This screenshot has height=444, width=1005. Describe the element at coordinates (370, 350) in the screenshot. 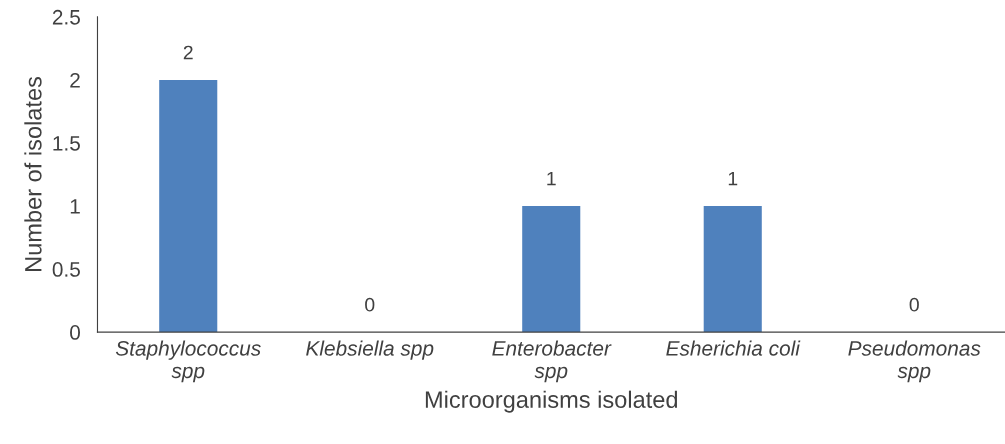

I see `x-tick-label: Klebsiella spp` at that location.